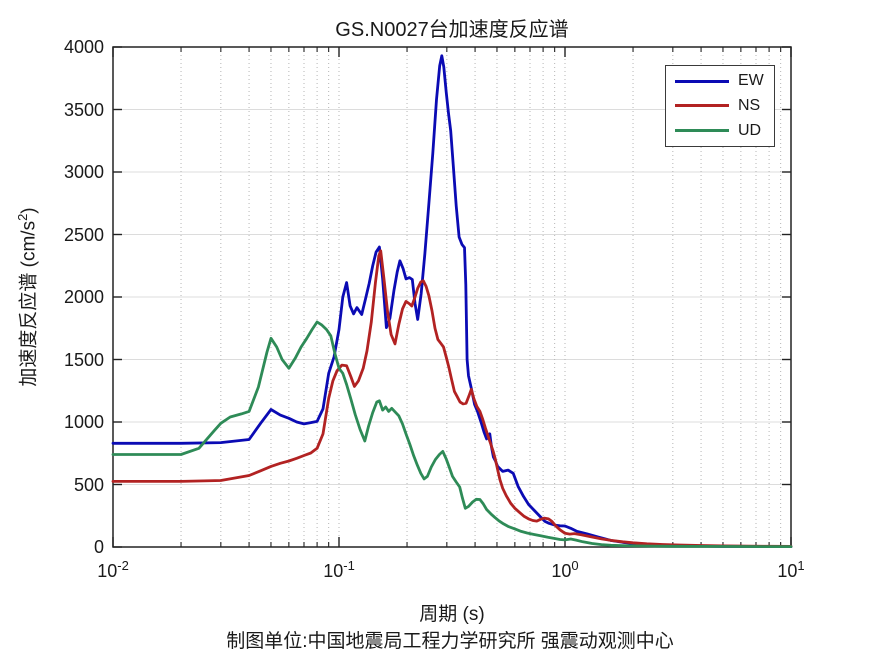 Image resolution: width=875 pixels, height=656 pixels. What do you see at coordinates (83, 109) in the screenshot?
I see `y-tick-label: 3500` at bounding box center [83, 109].